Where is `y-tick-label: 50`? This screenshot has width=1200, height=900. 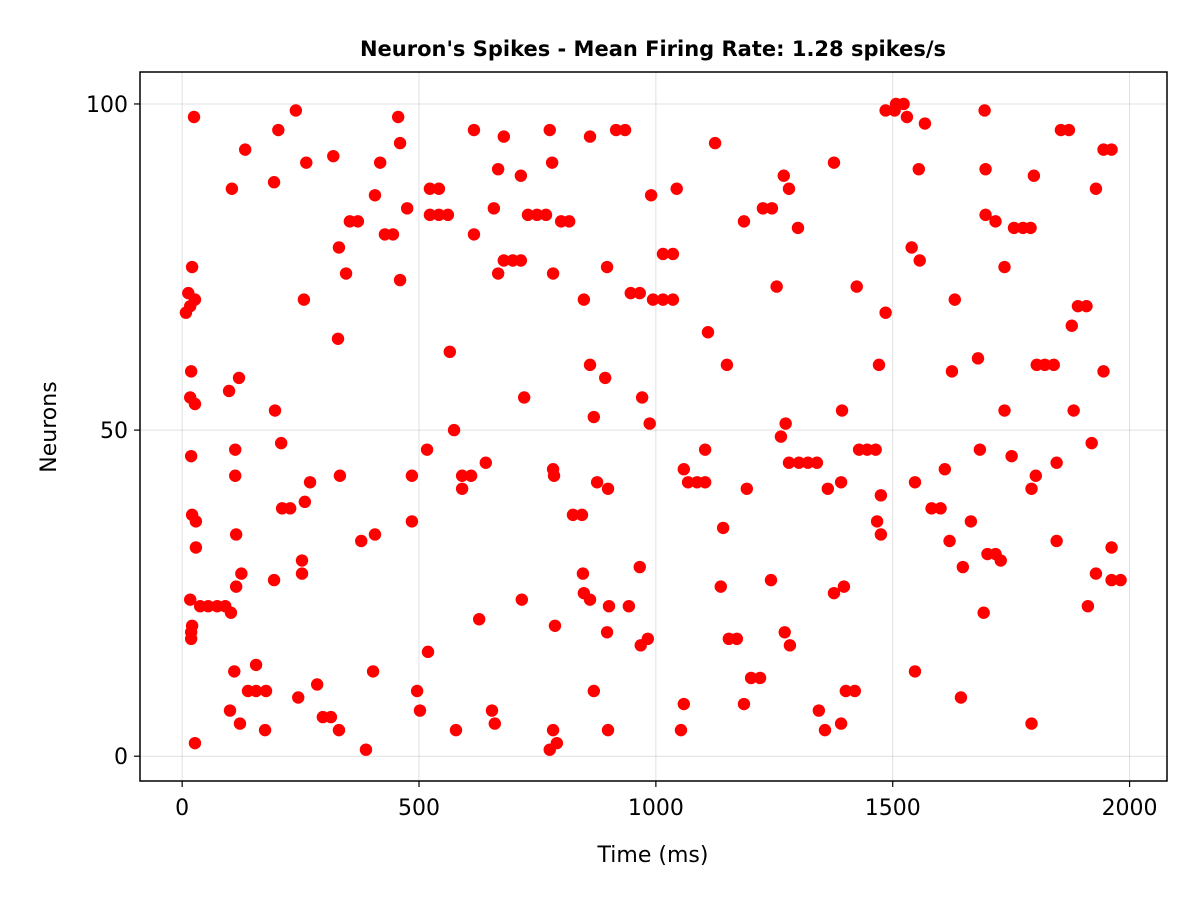 y-tick-label: 50 is located at coordinates (114, 431).